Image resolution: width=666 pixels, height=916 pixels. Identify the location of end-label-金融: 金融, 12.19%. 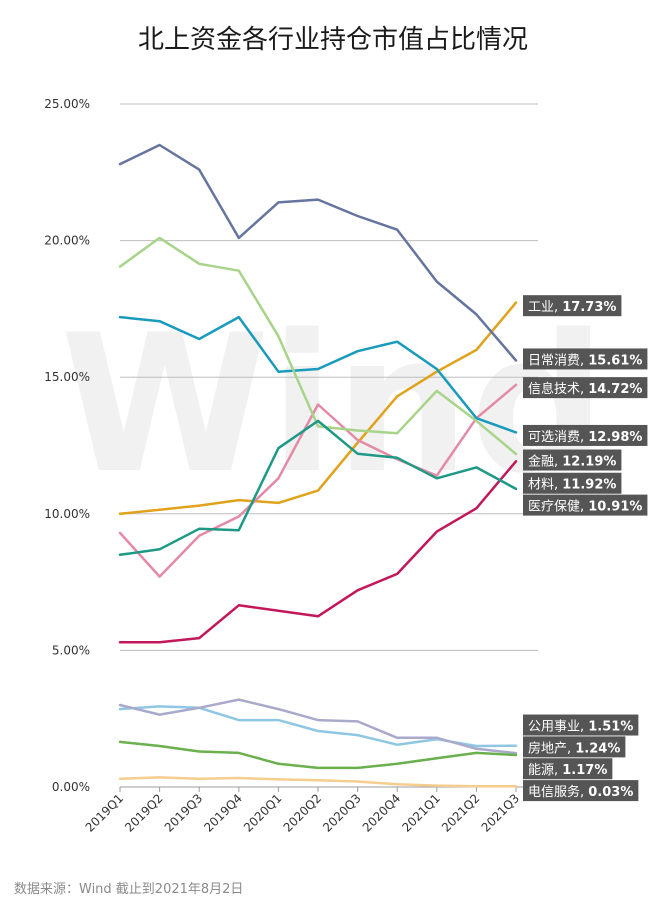
(572, 460).